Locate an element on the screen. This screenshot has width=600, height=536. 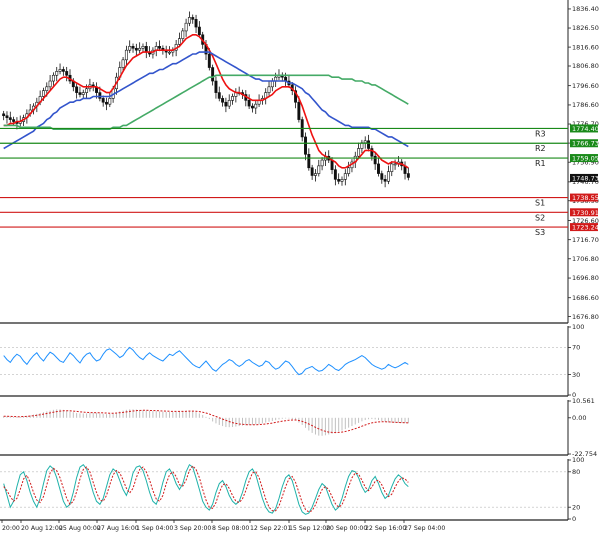
time-tick-label: 20 Aug 12:00 is located at coordinates (42, 528).